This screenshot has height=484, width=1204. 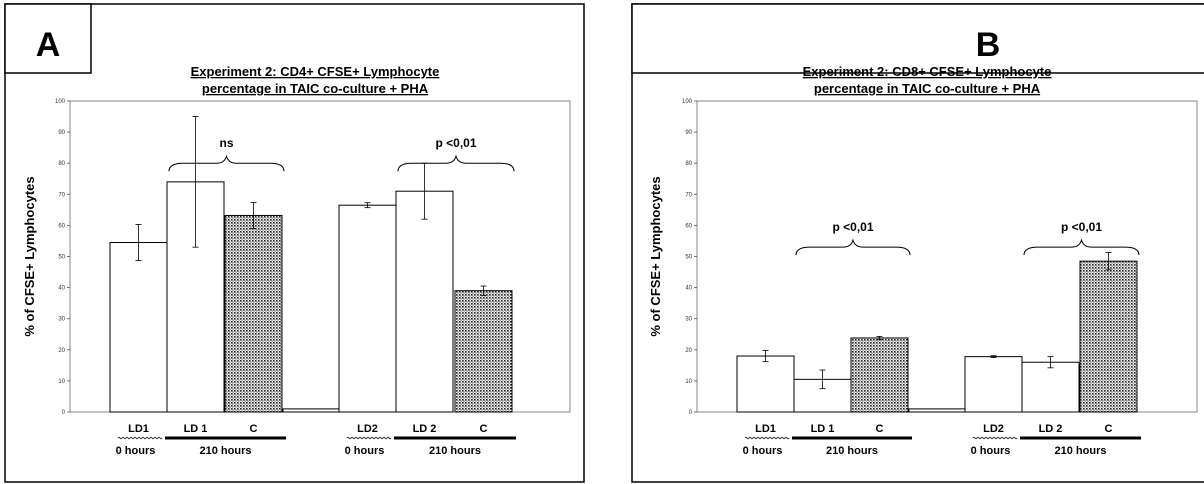 I want to click on panel-label: B, so click(x=988, y=45).